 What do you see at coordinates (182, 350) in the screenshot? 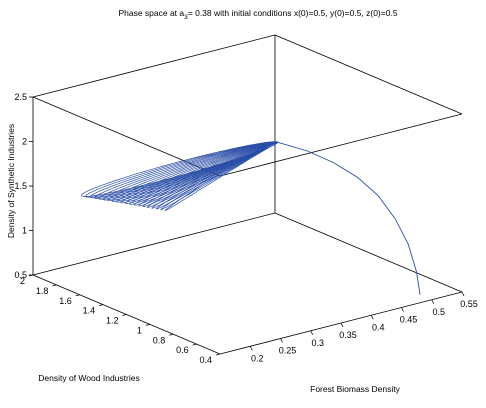
I see `y-tick-label: 0.6` at bounding box center [182, 350].